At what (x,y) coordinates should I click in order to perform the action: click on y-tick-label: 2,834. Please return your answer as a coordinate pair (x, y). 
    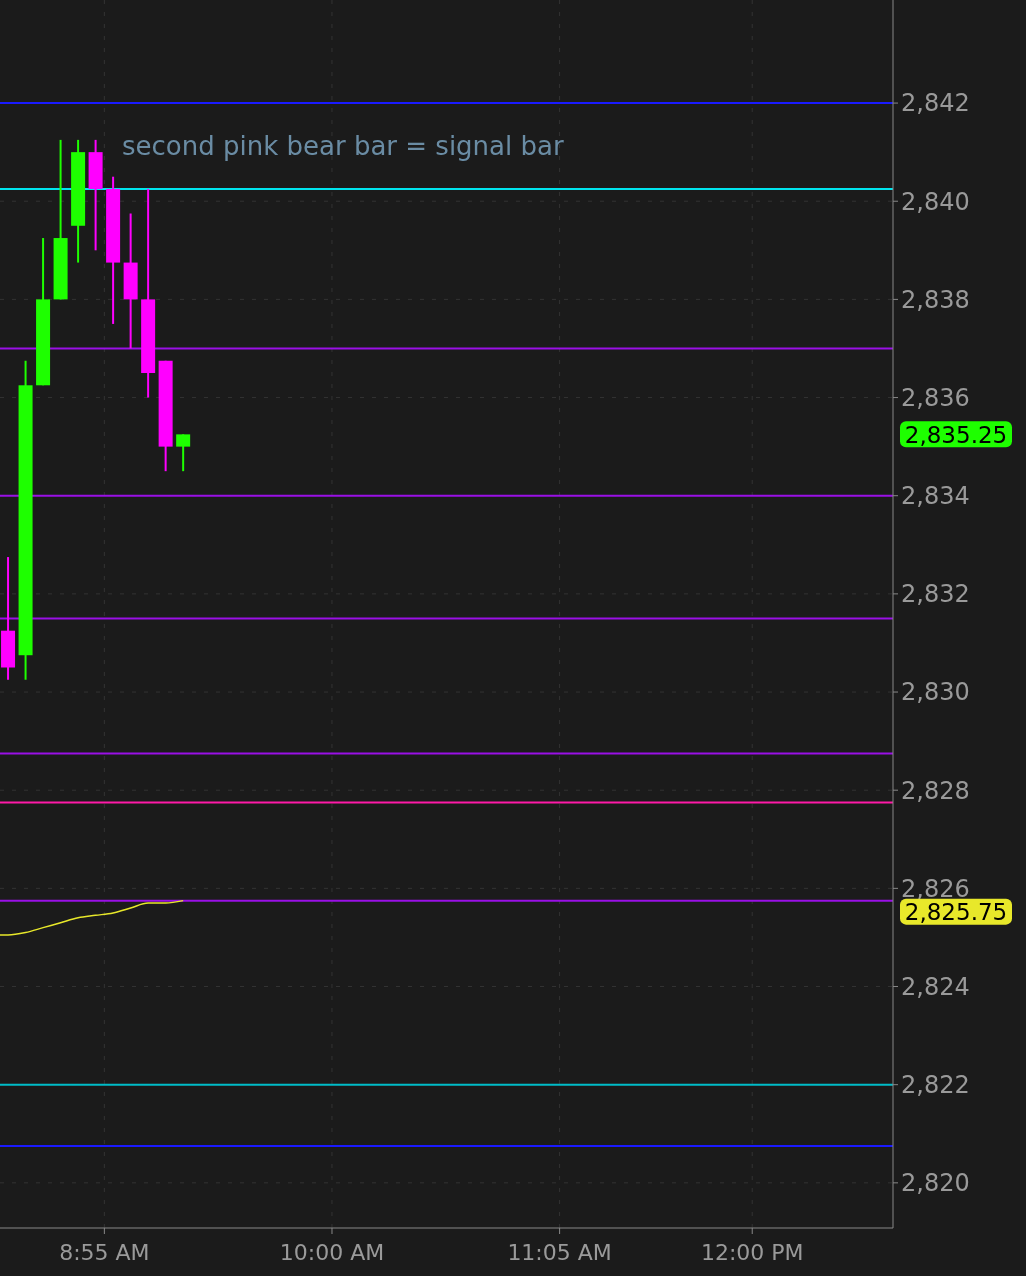
    Looking at the image, I should click on (935, 496).